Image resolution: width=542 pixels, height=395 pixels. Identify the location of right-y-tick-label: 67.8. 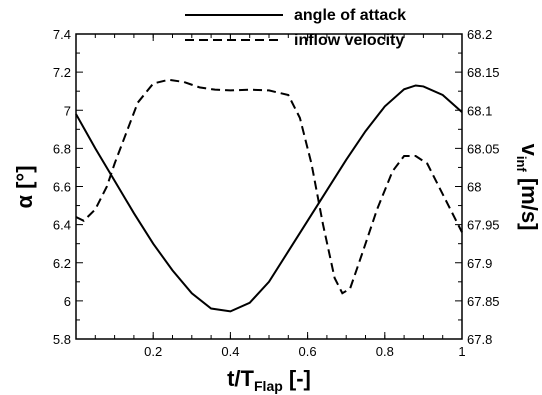
(479, 339).